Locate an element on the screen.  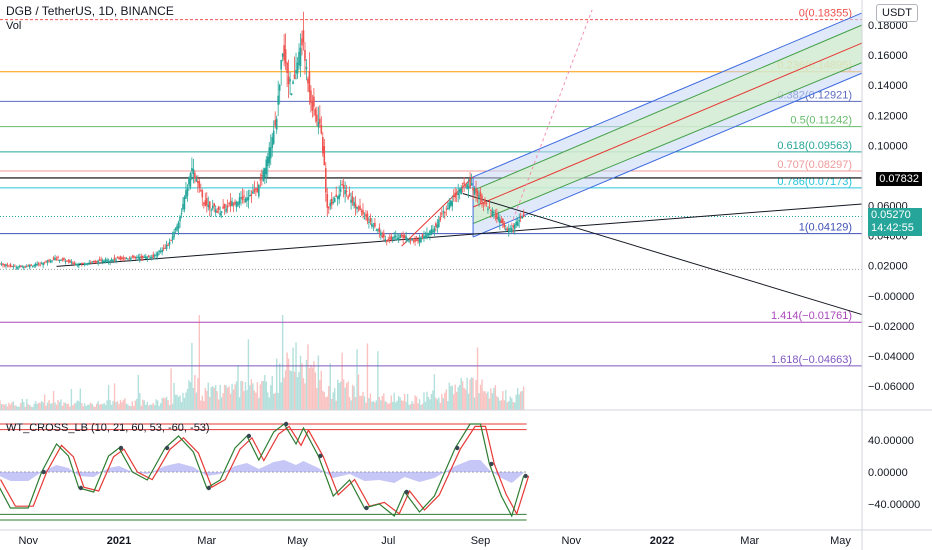
last-price-value: 0.05270 is located at coordinates (891, 215).